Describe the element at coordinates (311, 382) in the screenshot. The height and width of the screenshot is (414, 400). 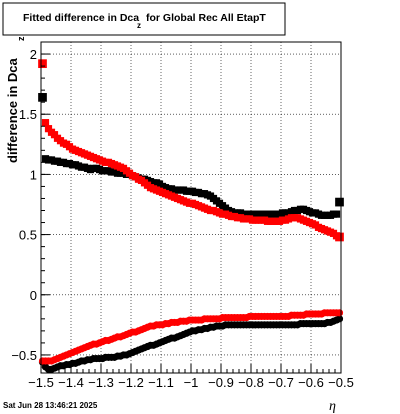
I see `x-tick-label: −0.6` at that location.